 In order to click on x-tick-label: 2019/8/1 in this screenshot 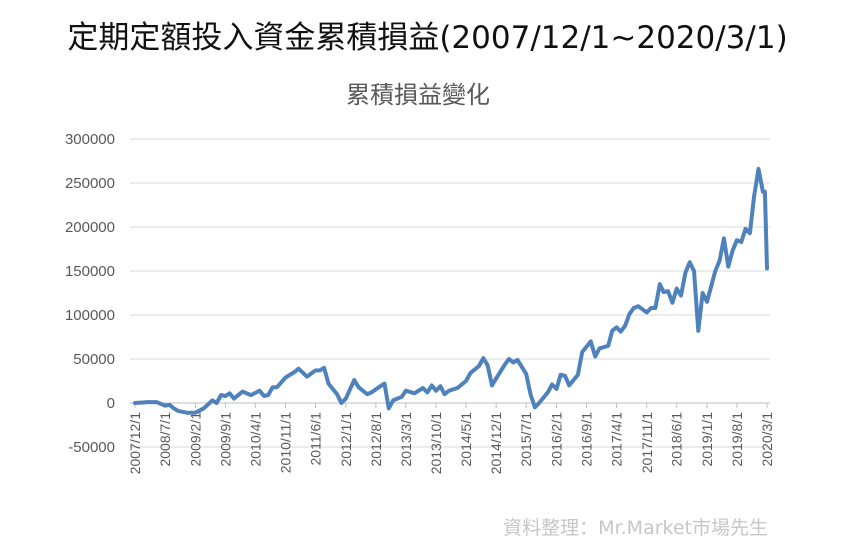, I will do `click(737, 439)`.